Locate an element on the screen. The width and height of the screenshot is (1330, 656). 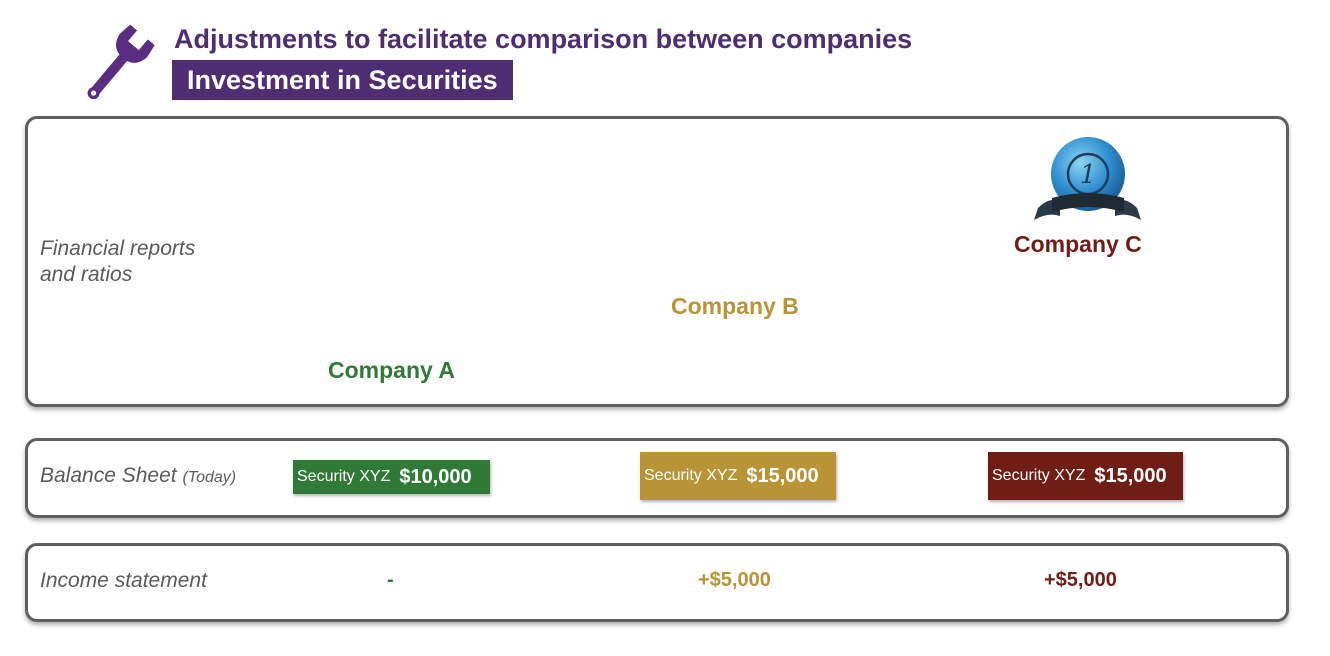
company-c-security-value: $15,000 is located at coordinates (1130, 475).